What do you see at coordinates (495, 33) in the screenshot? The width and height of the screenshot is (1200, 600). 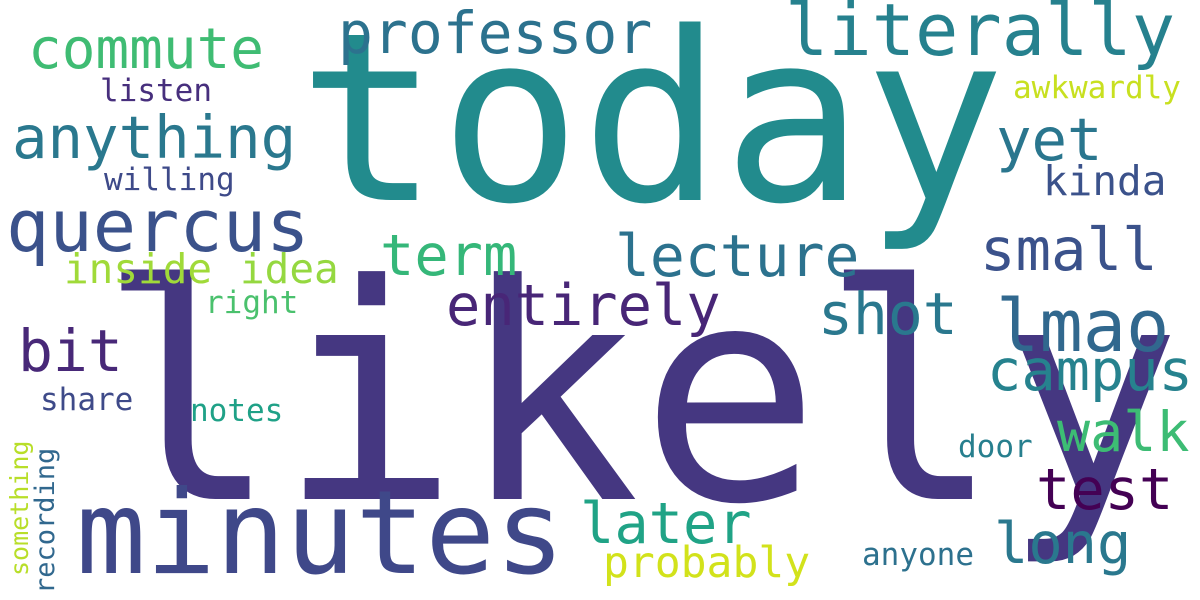 I see `word-professor: professor` at bounding box center [495, 33].